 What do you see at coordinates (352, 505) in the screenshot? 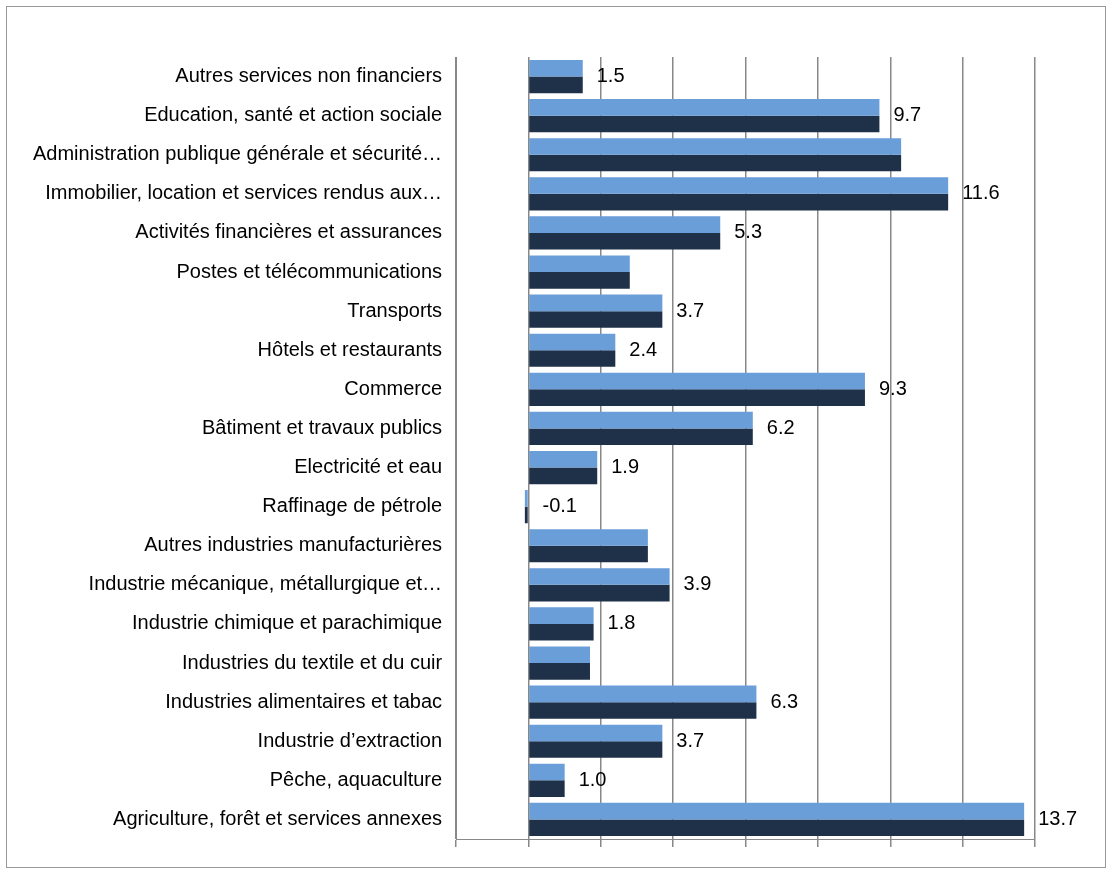
I see `y-tick-label: Raffinage de pétrole` at bounding box center [352, 505].